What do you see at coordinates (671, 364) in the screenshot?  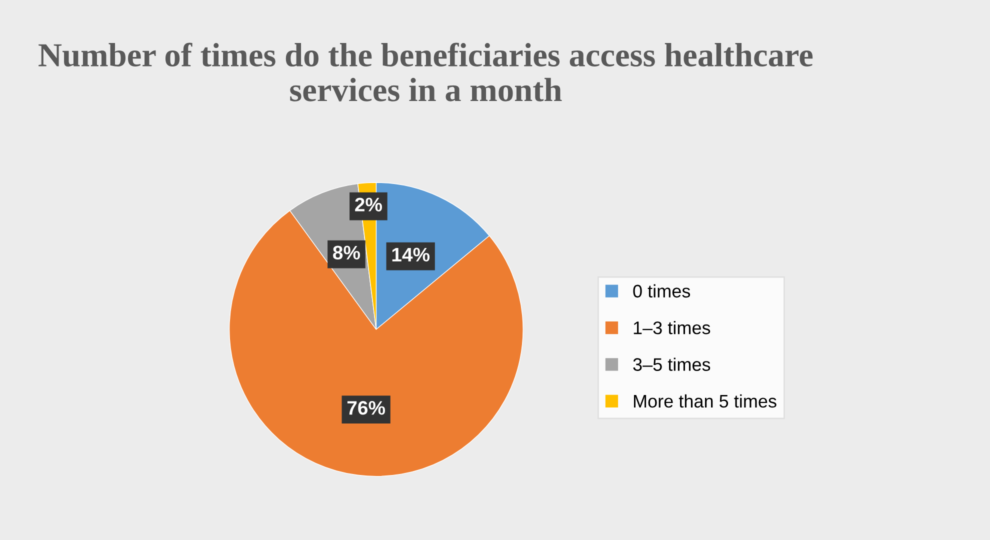 I see `legend-label: 3–5 times` at bounding box center [671, 364].